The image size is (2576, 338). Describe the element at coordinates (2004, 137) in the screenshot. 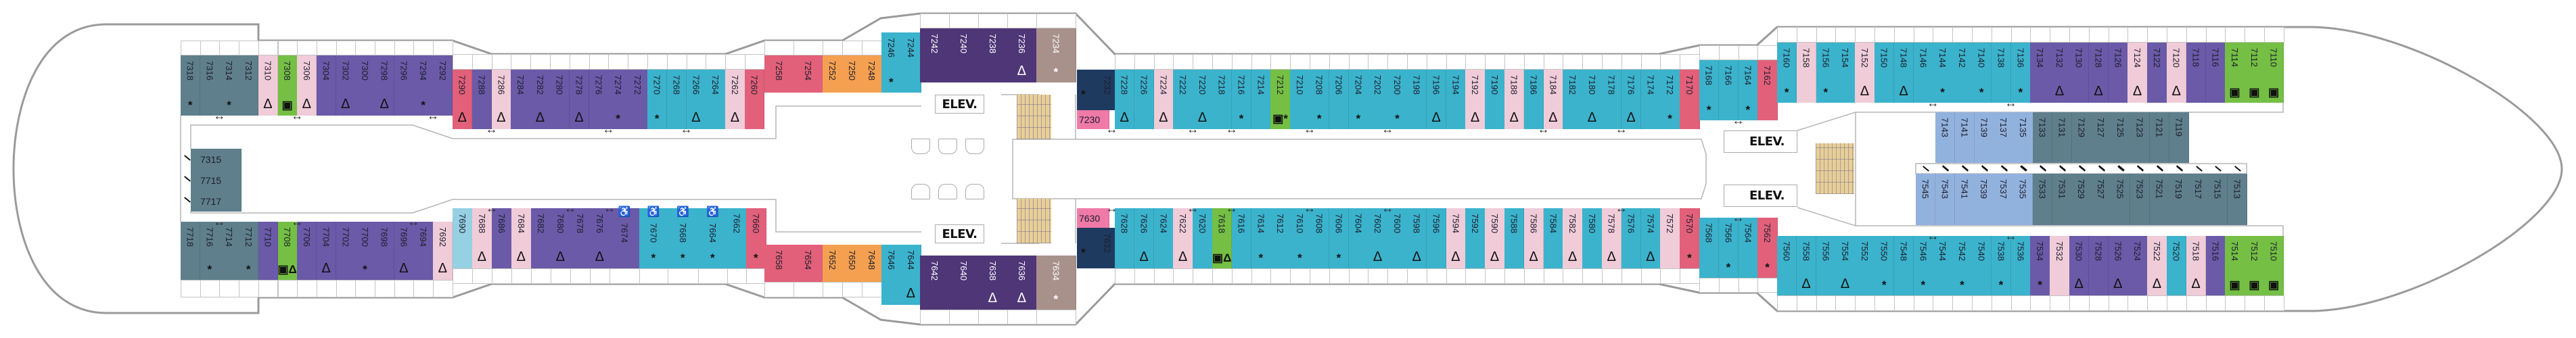

I see `cabin-7137: 7137` at that location.